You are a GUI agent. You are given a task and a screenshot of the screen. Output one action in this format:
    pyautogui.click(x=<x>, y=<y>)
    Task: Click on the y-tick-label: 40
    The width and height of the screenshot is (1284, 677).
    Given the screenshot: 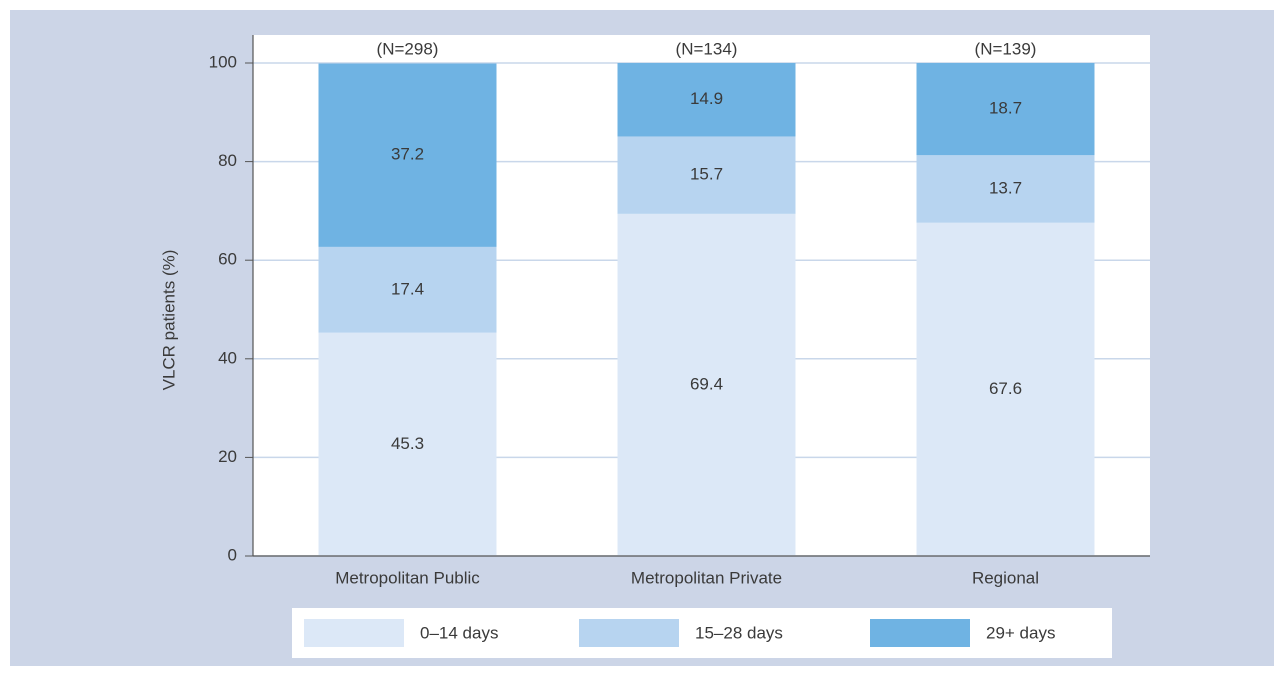 What is the action you would take?
    pyautogui.click(x=227, y=357)
    